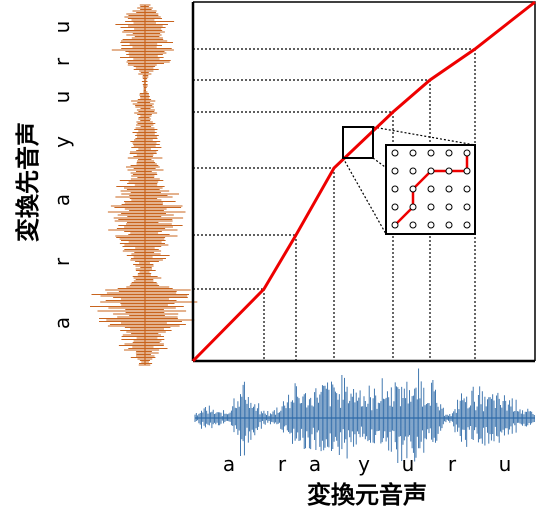  What do you see at coordinates (229, 464) in the screenshot?
I see `source-phoneme-a1: a` at bounding box center [229, 464].